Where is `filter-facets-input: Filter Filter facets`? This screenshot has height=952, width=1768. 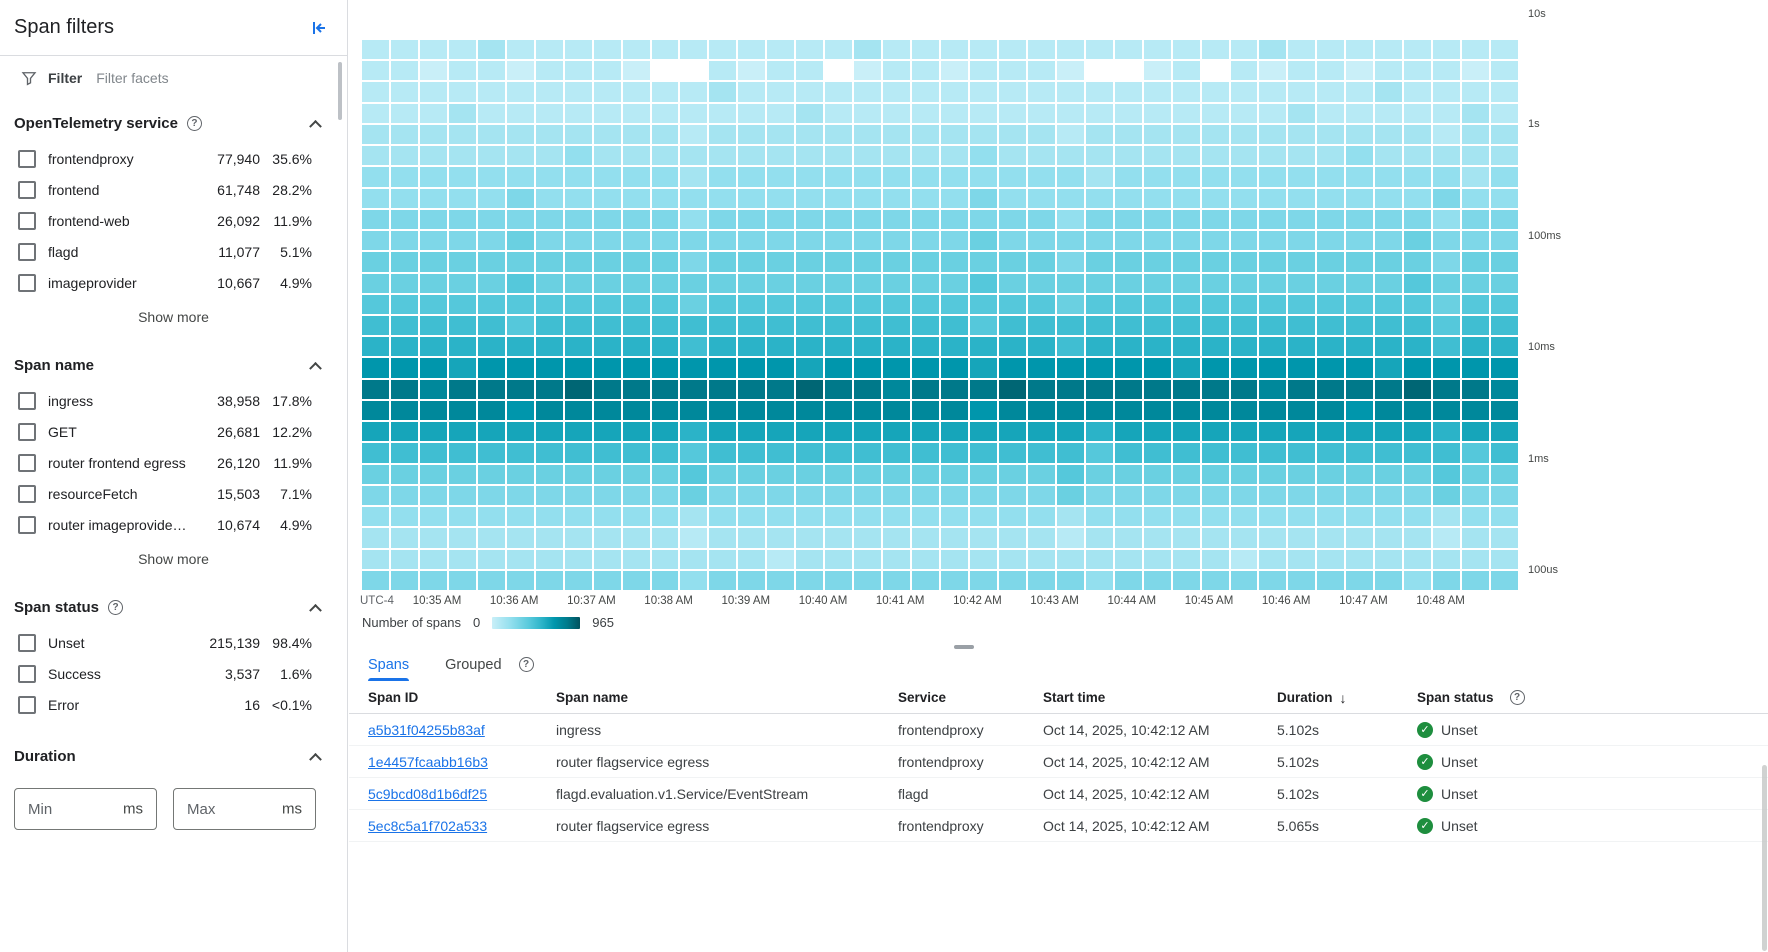
filter-facets-input: Filter Filter facets is located at coordinates (173, 75).